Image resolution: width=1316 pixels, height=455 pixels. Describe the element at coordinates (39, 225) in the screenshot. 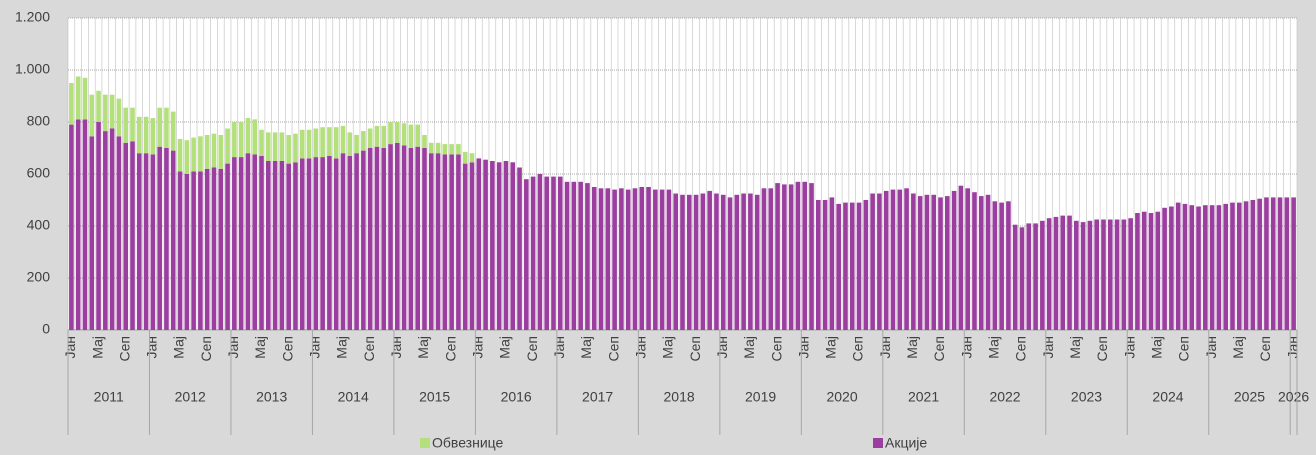

I see `y-tick-label: 400` at that location.